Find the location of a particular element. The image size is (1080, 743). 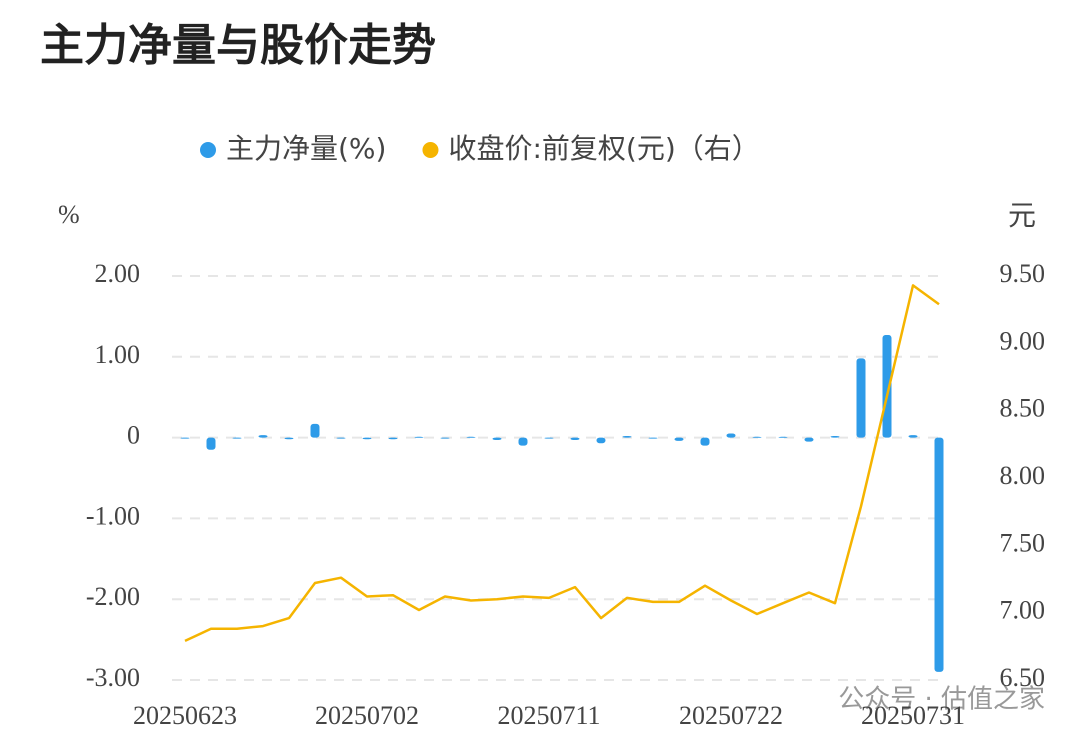

y2-tick-label: 9.00 is located at coordinates (1023, 340).